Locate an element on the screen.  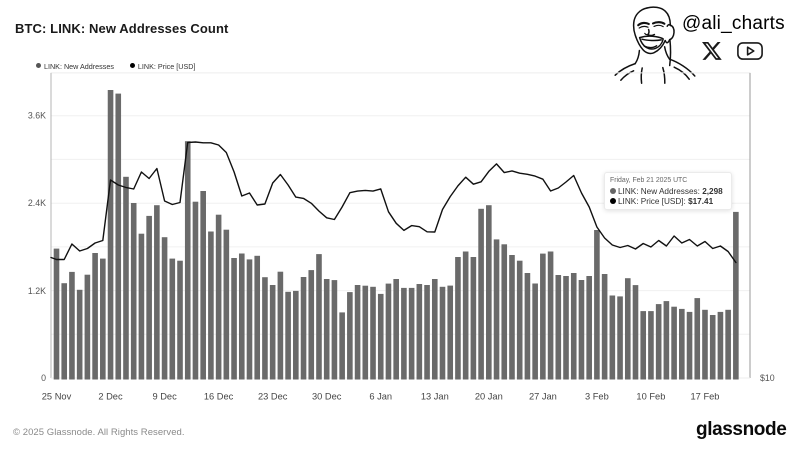
svg-text: 3.6K is located at coordinates (37, 116).